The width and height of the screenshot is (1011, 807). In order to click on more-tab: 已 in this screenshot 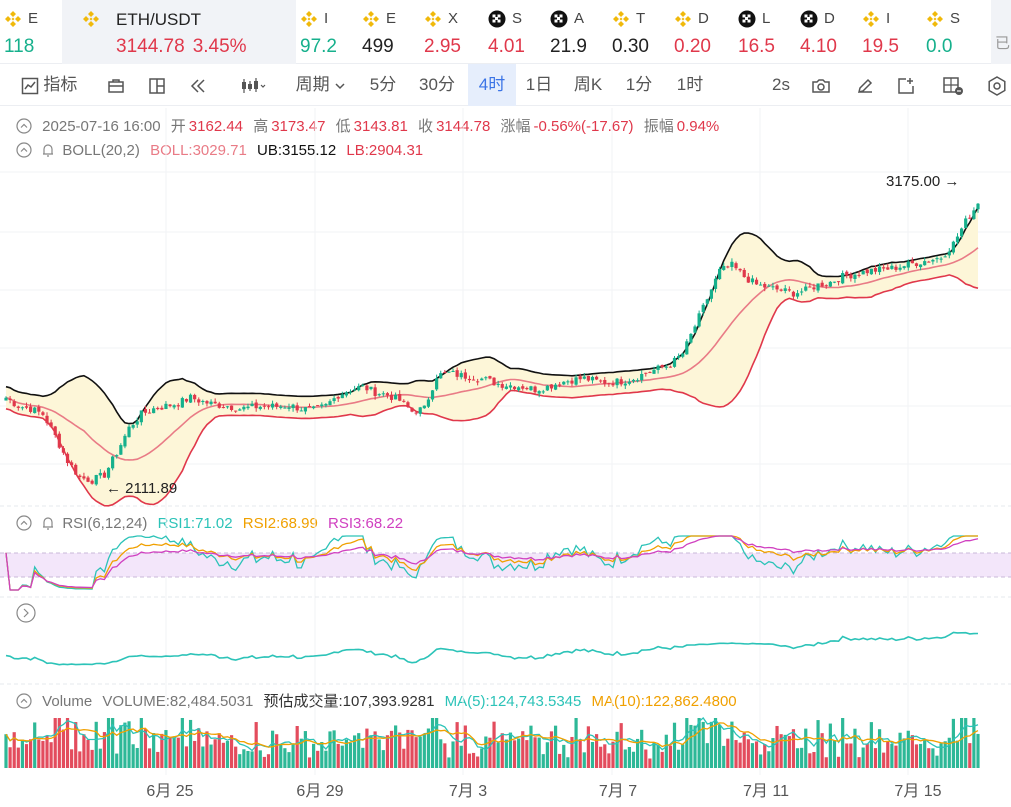, I will do `click(1001, 32)`.